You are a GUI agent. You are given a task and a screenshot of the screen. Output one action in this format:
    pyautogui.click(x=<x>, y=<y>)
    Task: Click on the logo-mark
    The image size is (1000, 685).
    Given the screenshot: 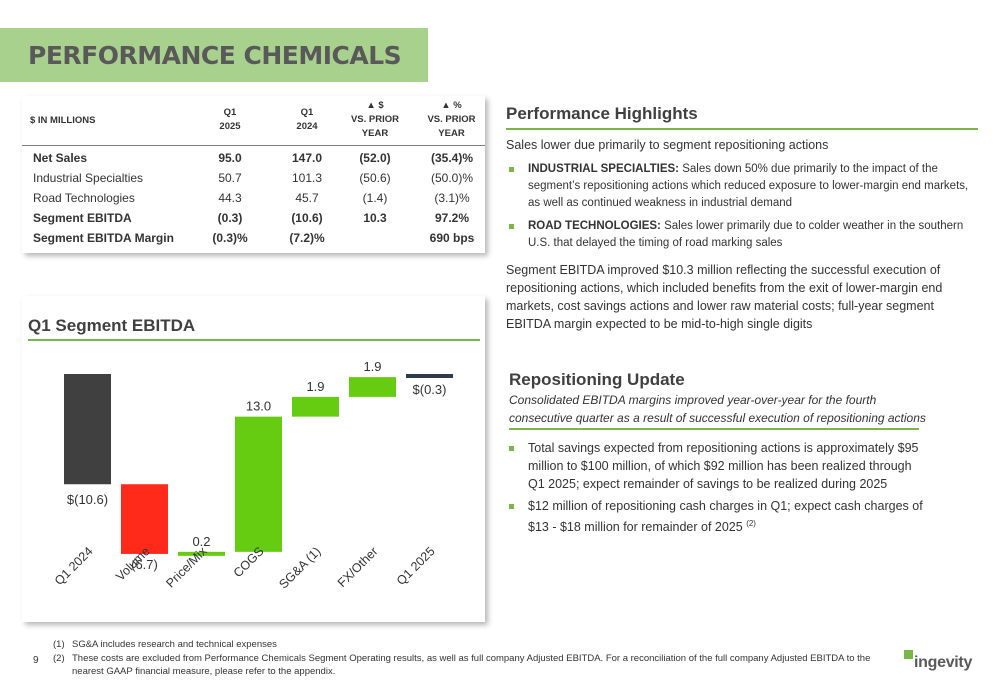 What is the action you would take?
    pyautogui.click(x=908, y=654)
    